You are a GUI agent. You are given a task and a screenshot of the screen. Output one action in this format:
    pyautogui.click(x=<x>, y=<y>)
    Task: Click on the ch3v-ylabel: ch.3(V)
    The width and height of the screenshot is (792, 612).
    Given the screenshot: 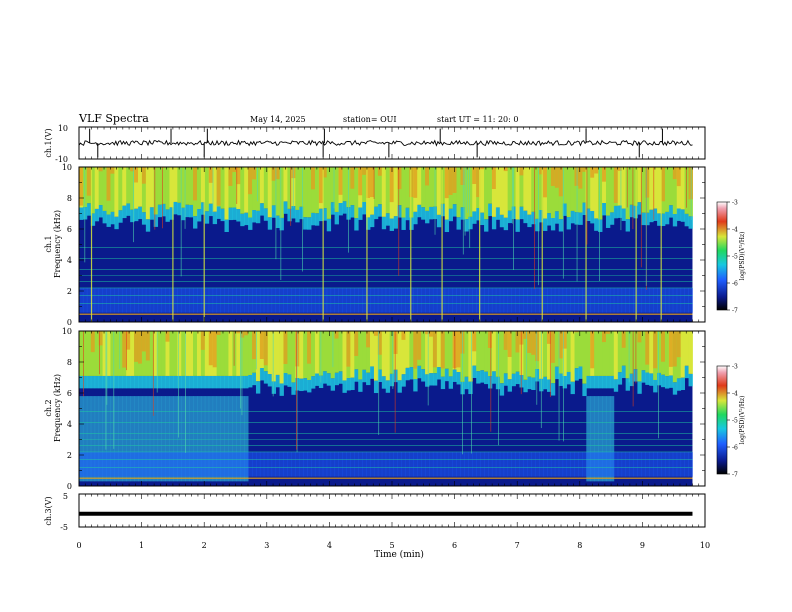 What is the action you would take?
    pyautogui.click(x=48, y=510)
    